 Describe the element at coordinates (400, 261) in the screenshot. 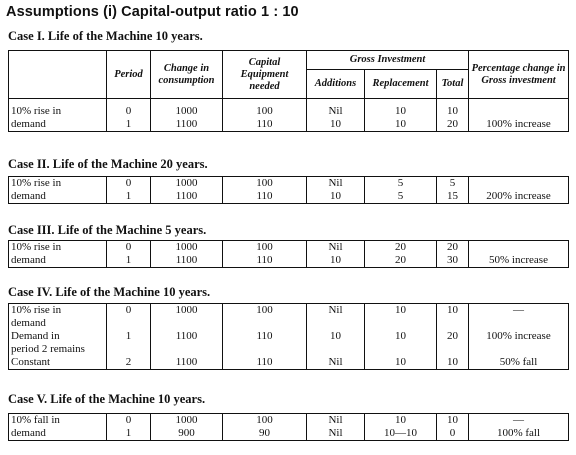

I see `replacement-cell: 20` at that location.